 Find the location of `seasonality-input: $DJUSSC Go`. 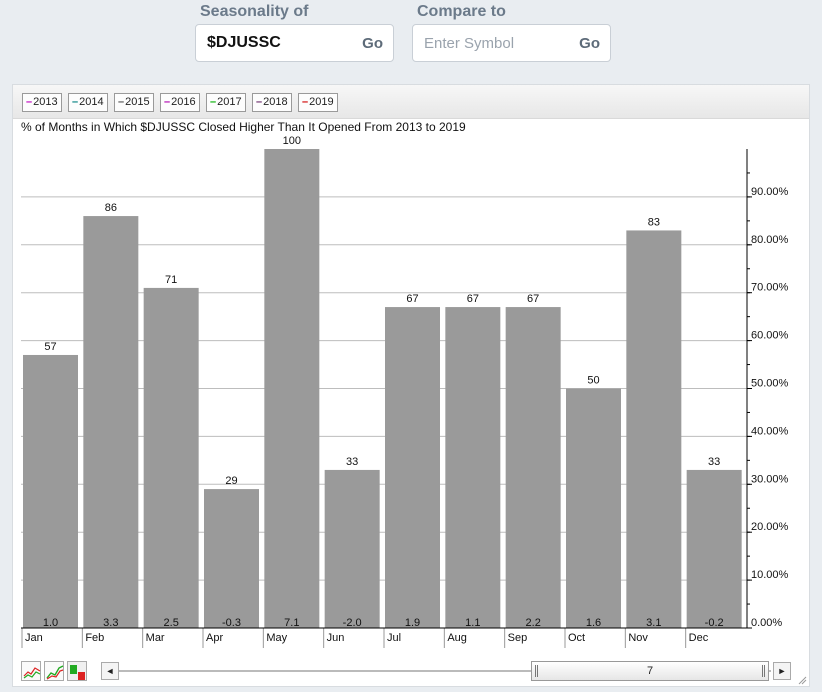

seasonality-input: $DJUSSC Go is located at coordinates (294, 43).